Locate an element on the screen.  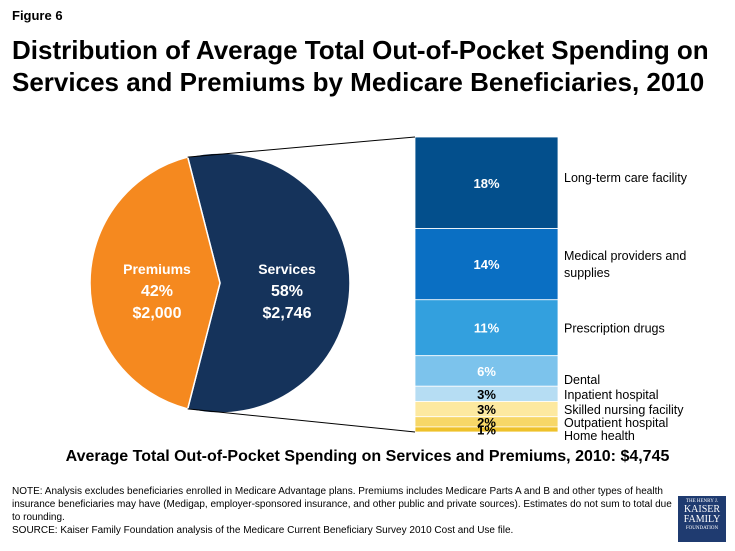
bar-value-label-7: 2% is located at coordinates (486, 422).